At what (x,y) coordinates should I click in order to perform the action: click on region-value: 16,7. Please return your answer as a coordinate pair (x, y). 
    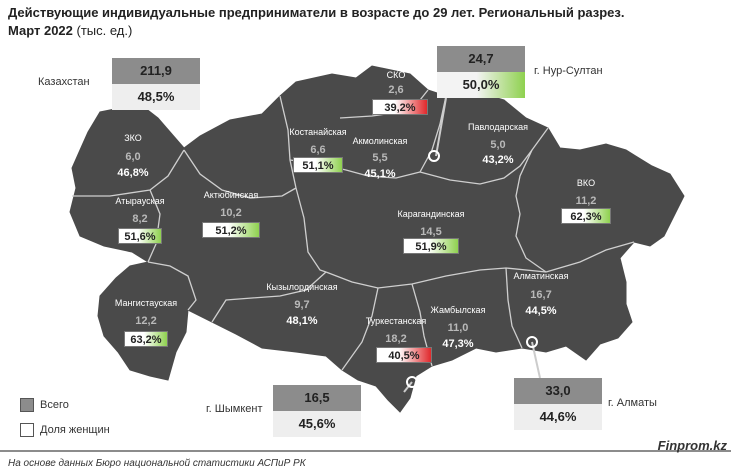
    Looking at the image, I should click on (541, 295).